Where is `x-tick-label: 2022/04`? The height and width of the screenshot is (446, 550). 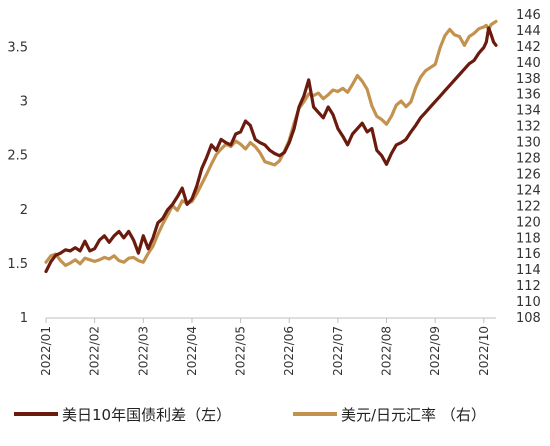 x-tick-label: 2022/04 is located at coordinates (192, 351).